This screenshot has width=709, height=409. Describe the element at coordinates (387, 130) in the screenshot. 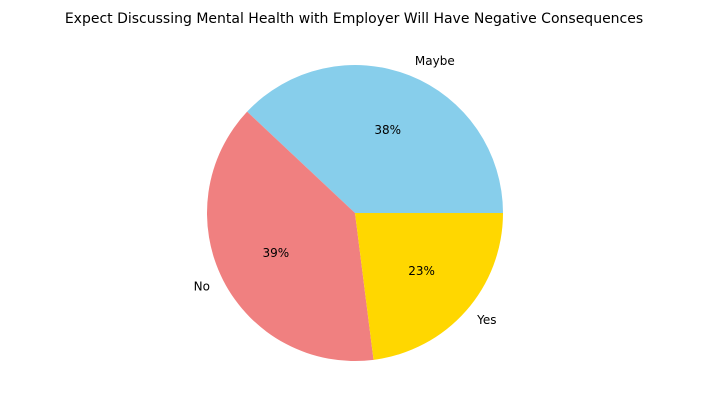

I see `slice-percent-maybe: 38%` at that location.